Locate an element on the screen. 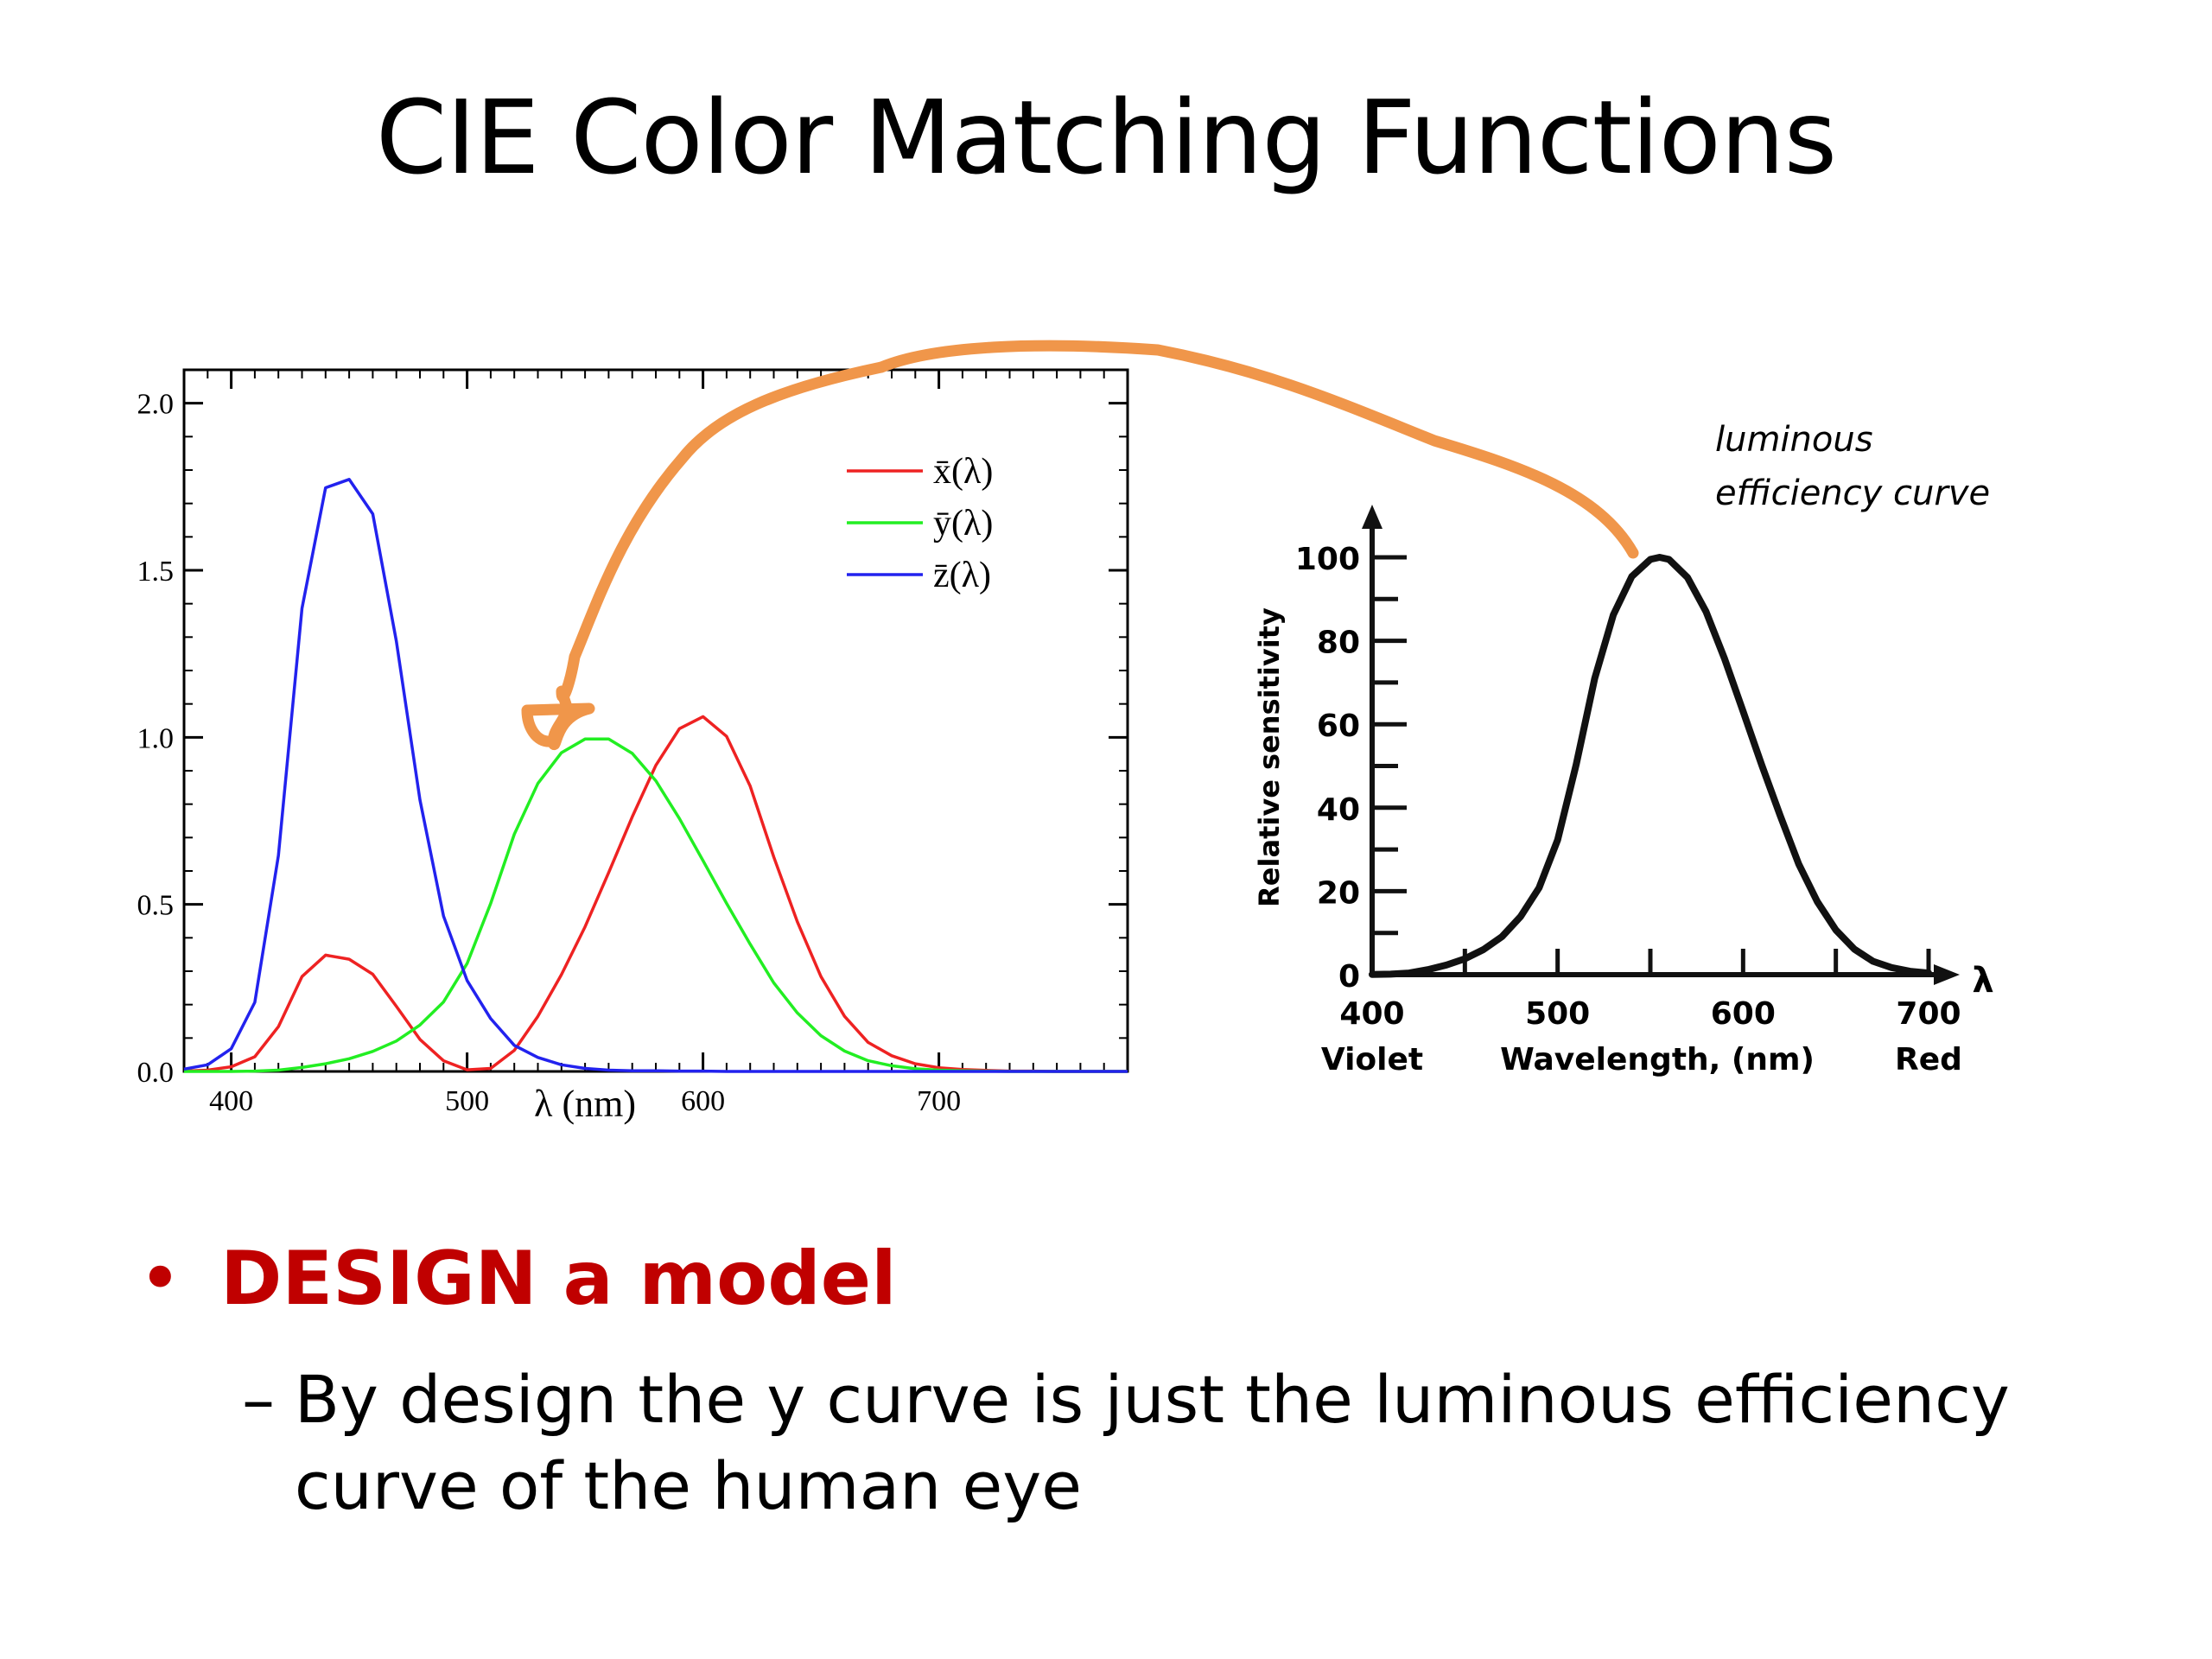 This screenshot has height=1659, width=2212. x-axis-label: λ (nm) is located at coordinates (585, 1104).